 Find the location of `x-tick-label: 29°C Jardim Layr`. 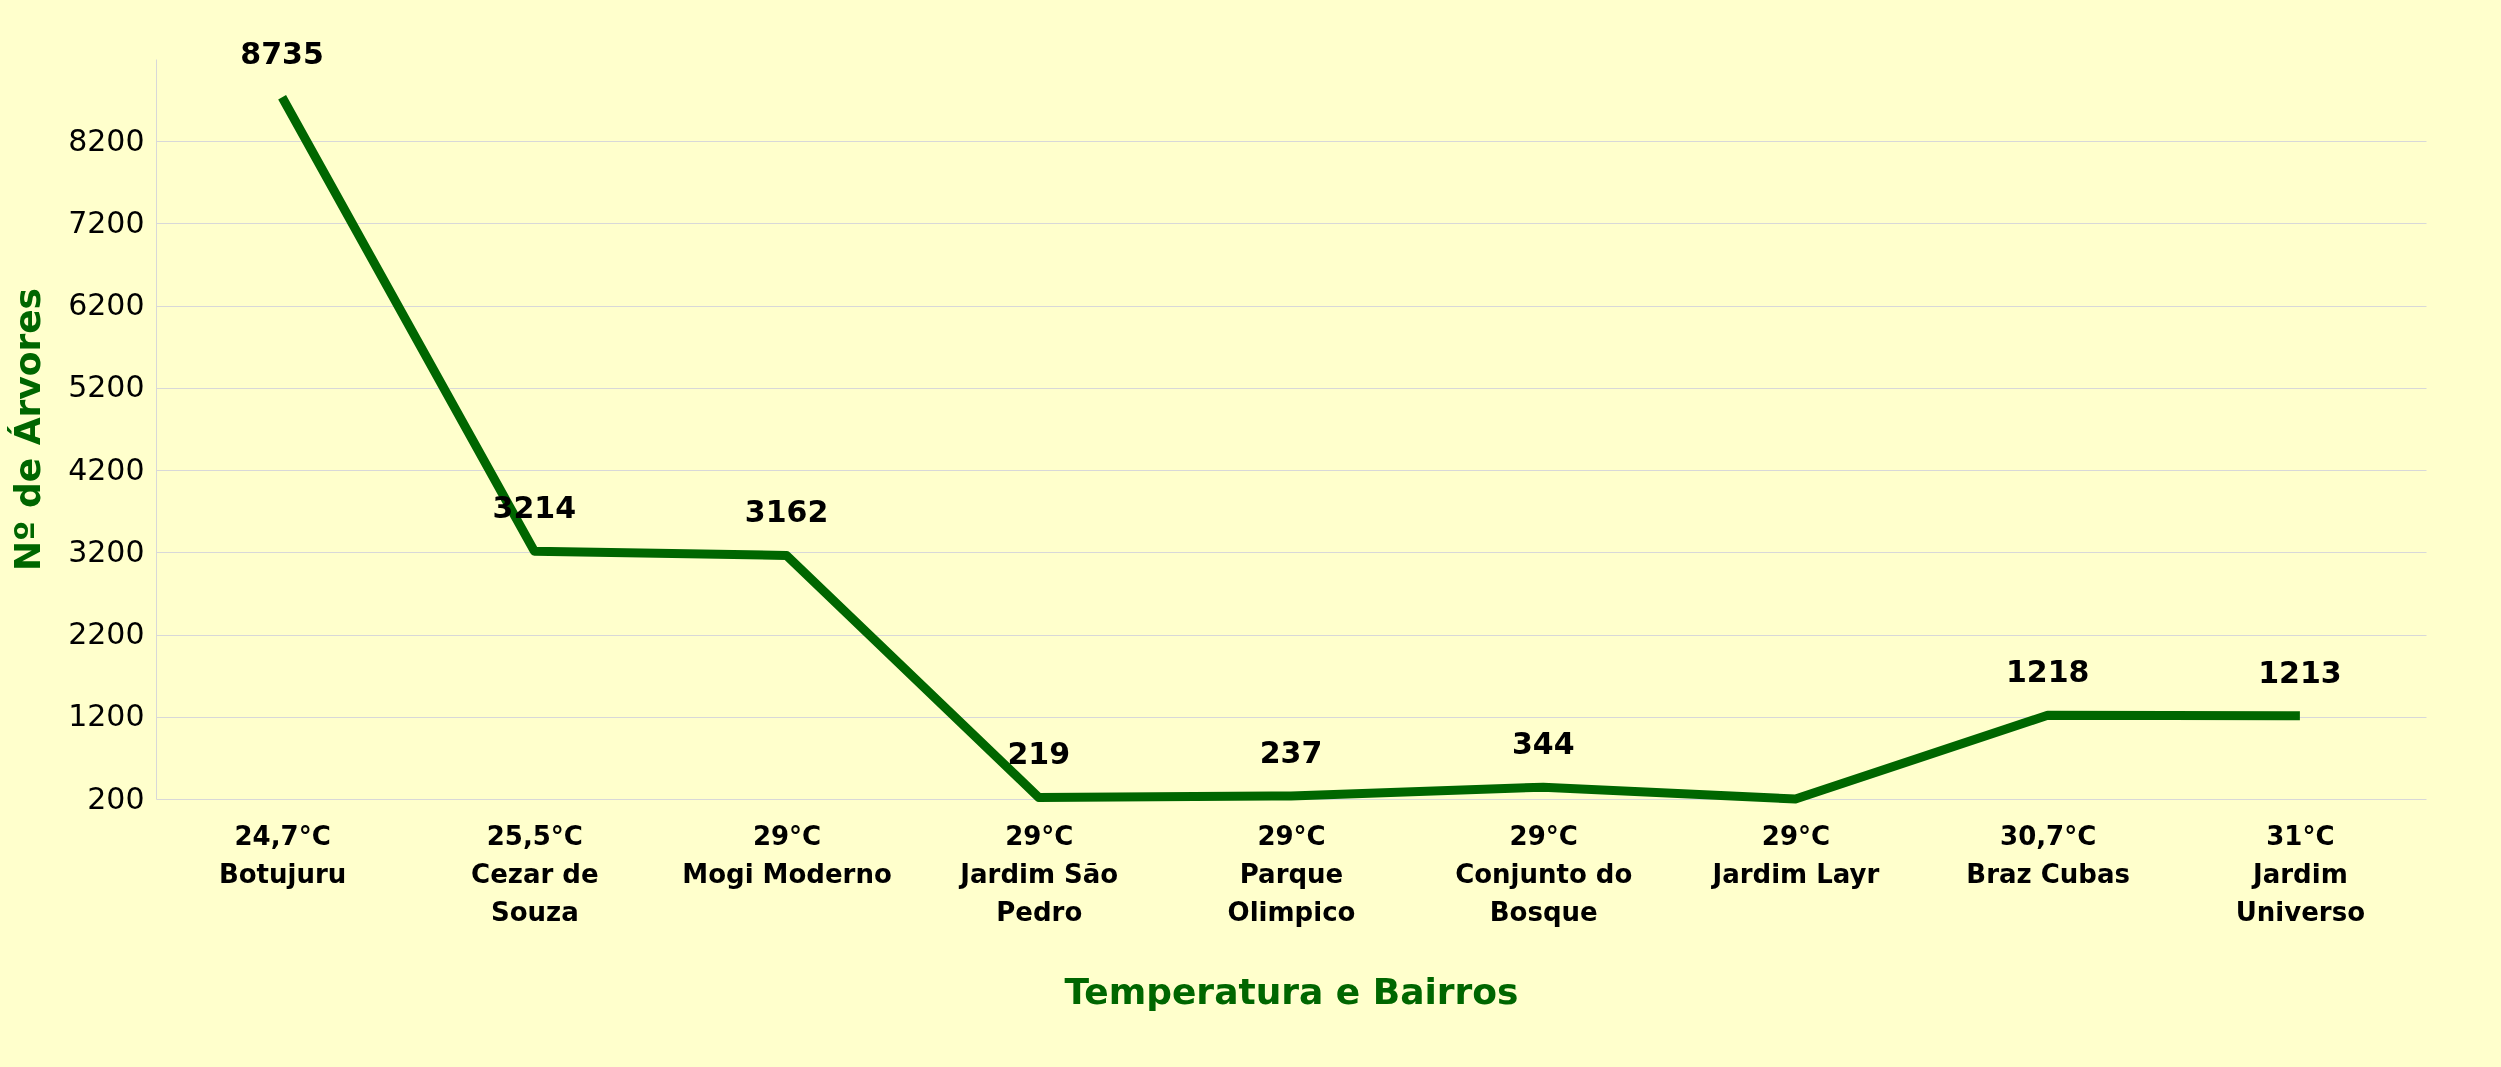

x-tick-label: 29°C Jardim Layr is located at coordinates (1795, 854).